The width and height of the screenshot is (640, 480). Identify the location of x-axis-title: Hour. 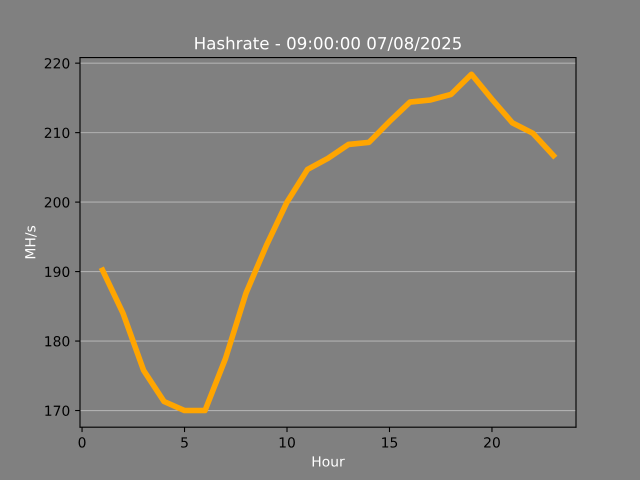
(328, 461).